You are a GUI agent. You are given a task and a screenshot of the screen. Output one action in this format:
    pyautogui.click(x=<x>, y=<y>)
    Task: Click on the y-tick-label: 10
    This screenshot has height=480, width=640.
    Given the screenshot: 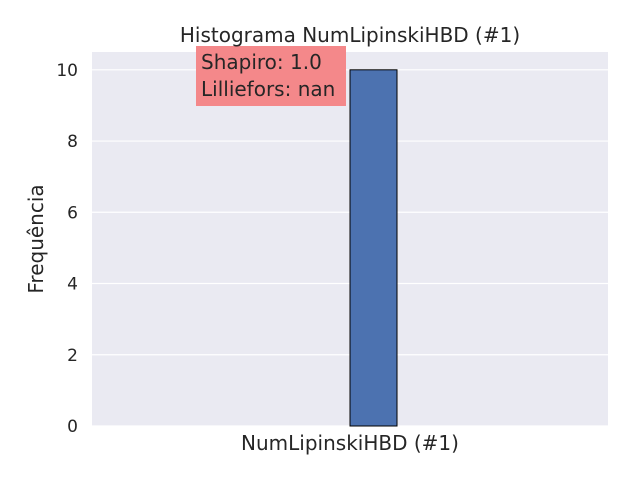 What is the action you would take?
    pyautogui.click(x=67, y=71)
    